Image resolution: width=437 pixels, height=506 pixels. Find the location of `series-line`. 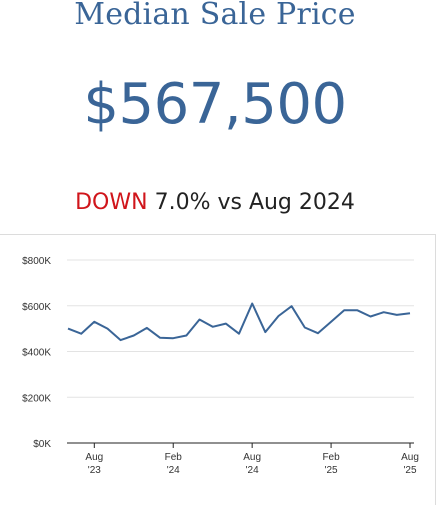

series-line is located at coordinates (239, 322).